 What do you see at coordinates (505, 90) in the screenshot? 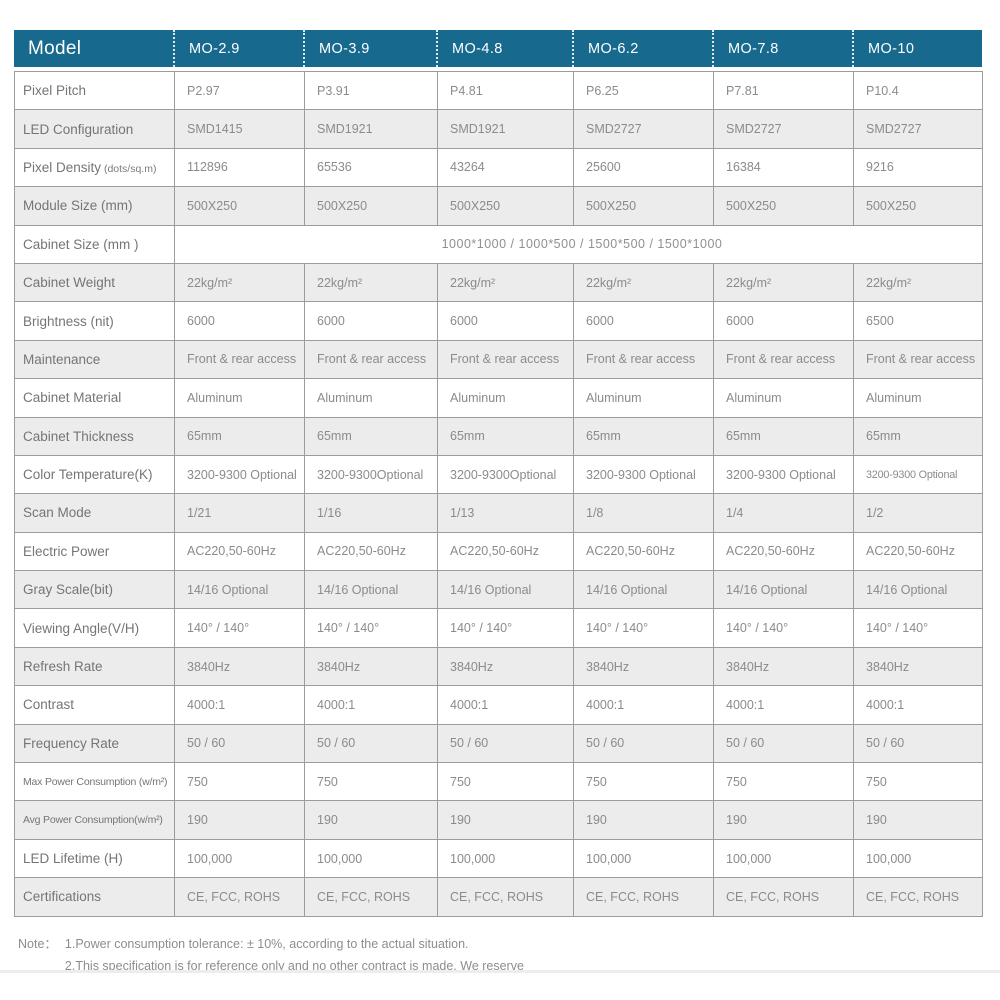
I see `value-cell: P4.81` at bounding box center [505, 90].